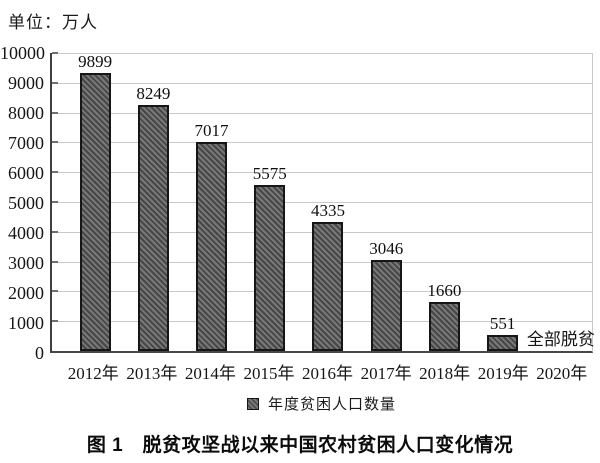  I want to click on x-tick-label-2014年: 2014年, so click(210, 373).